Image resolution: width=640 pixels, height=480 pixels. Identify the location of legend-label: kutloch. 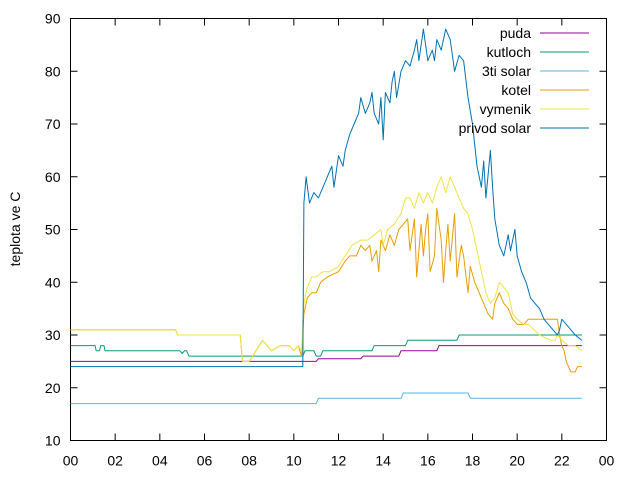
(509, 52).